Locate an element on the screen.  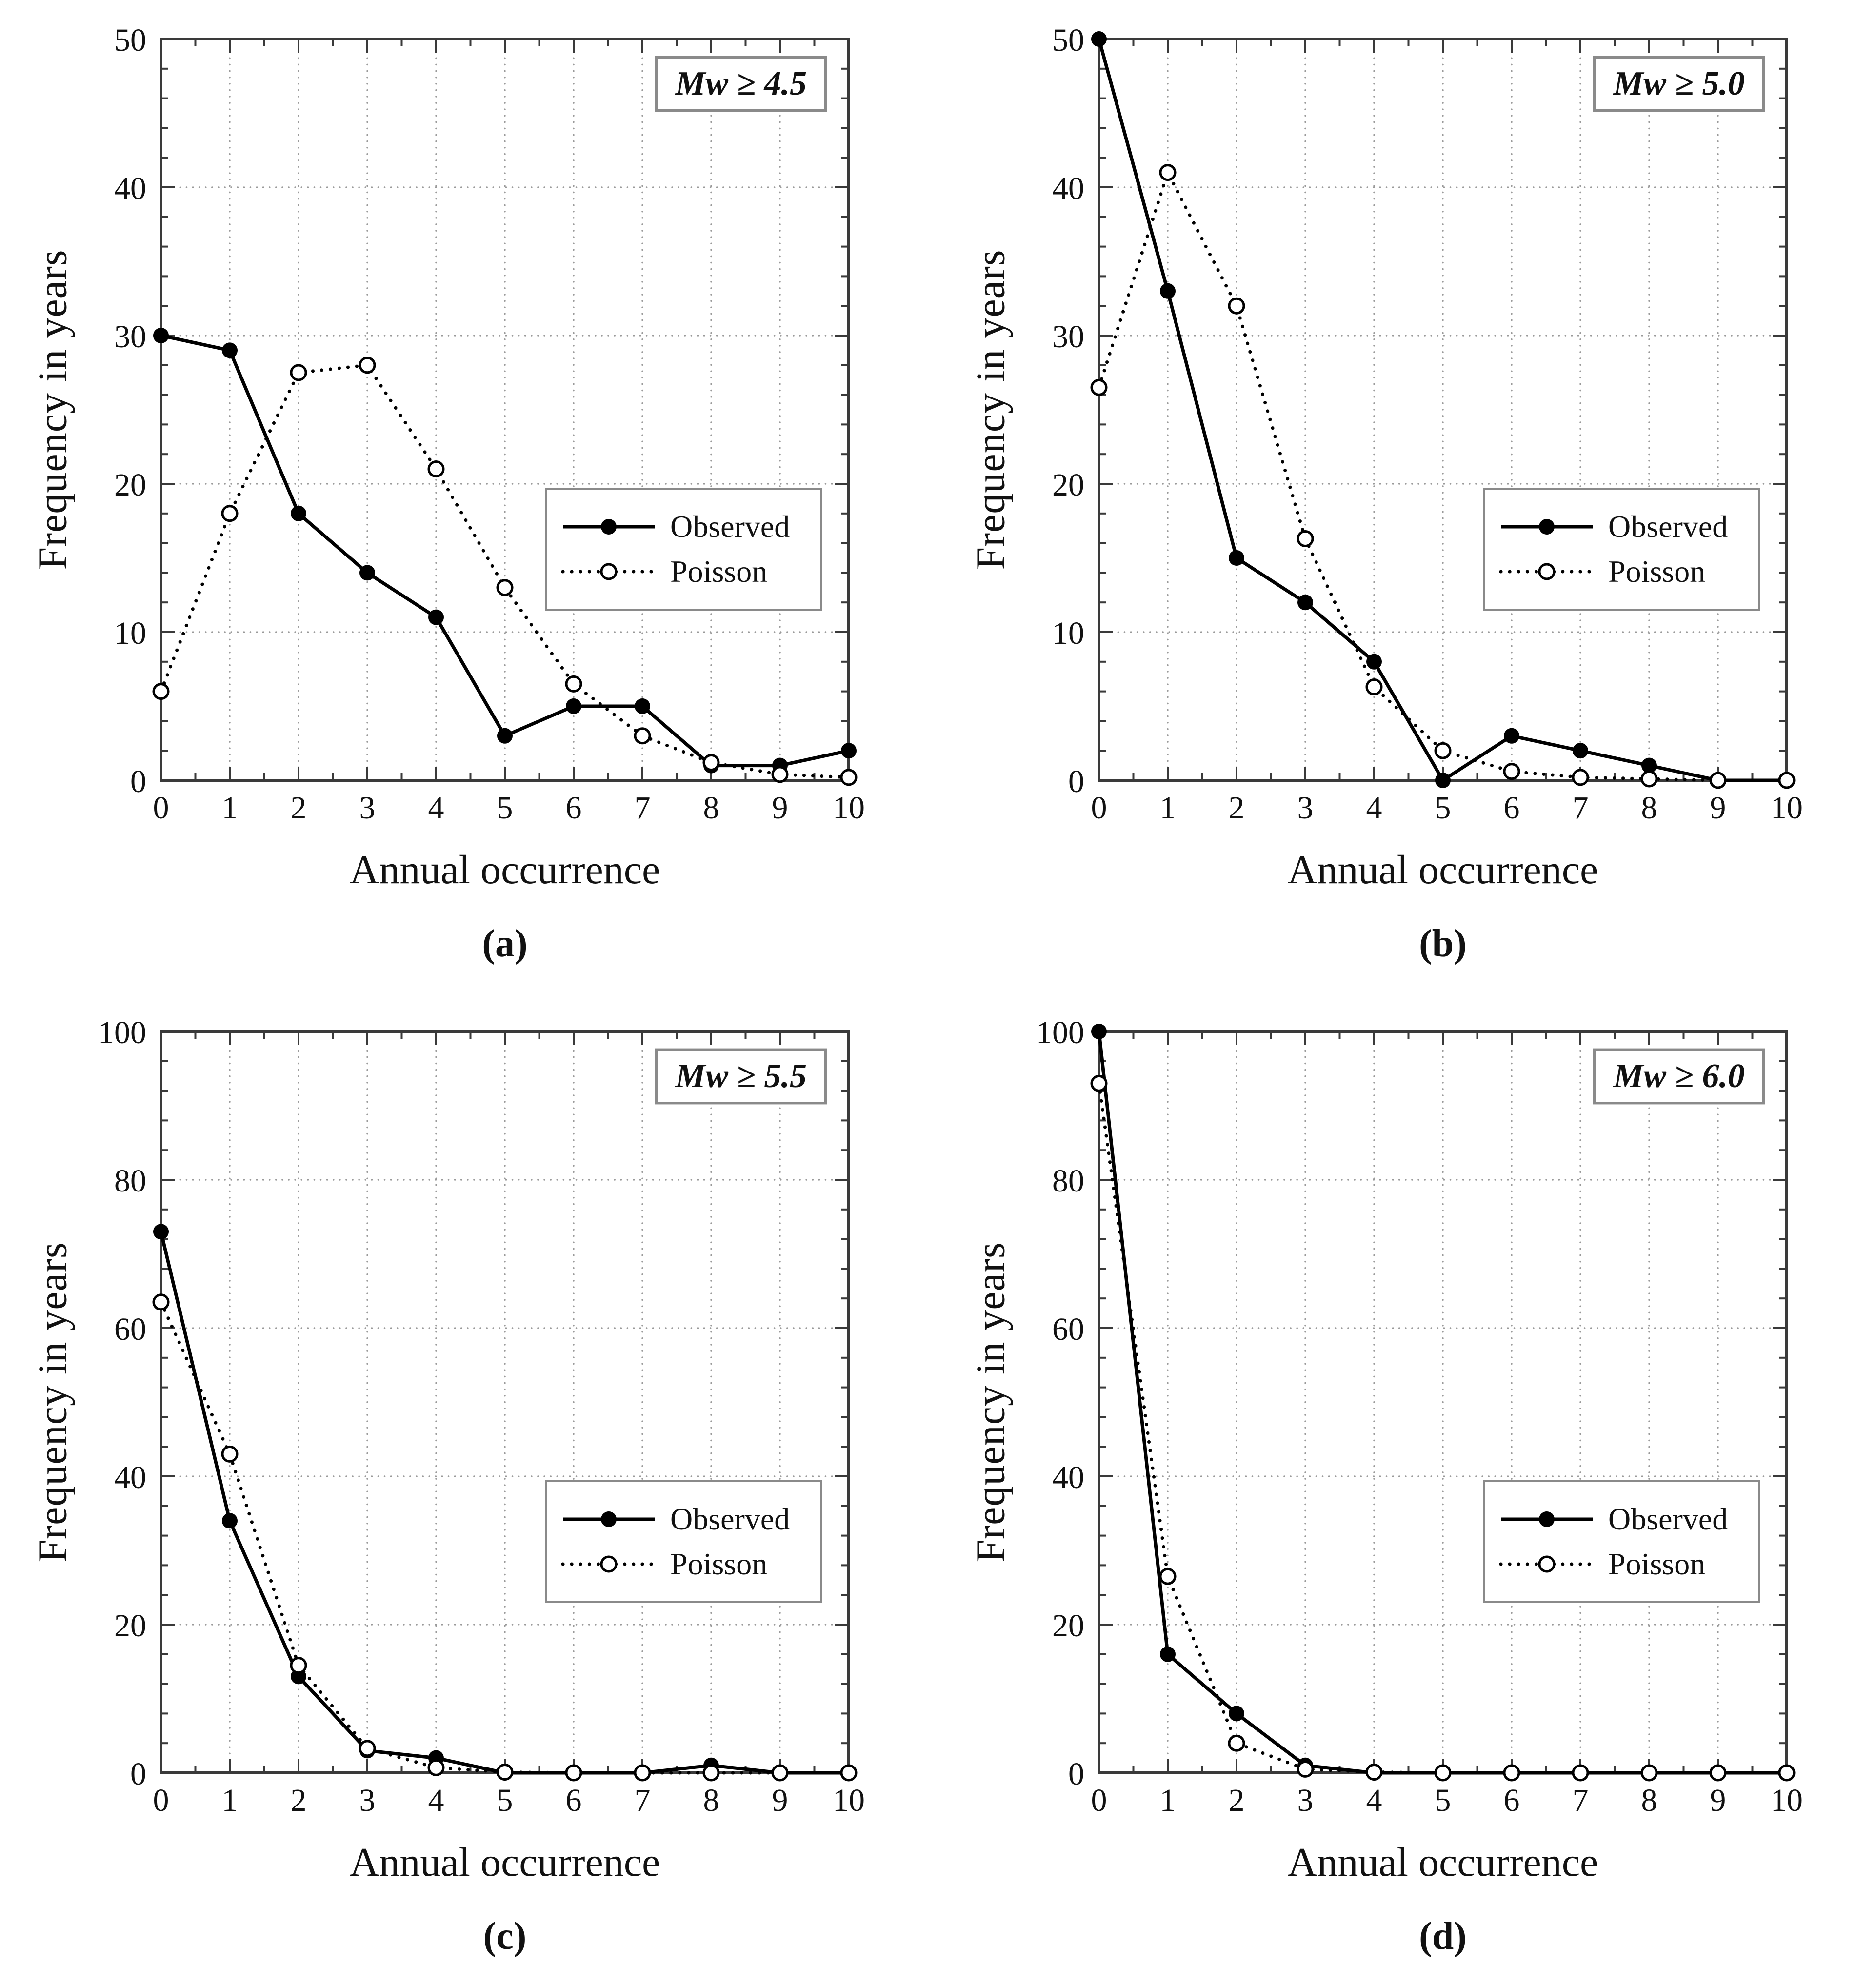
magnitude-threshold-badge: Mw ≥ 4.5 is located at coordinates (741, 84).